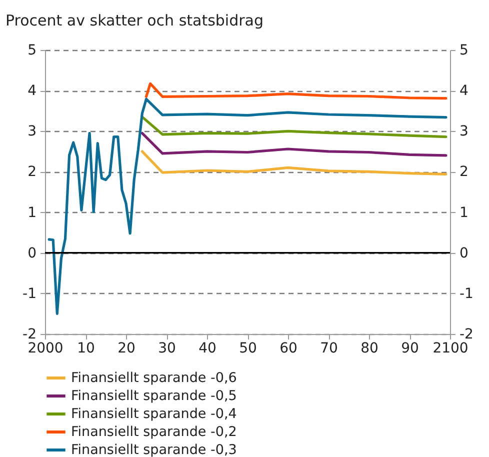  I want to click on y-tick-label: 1, so click(32, 212).